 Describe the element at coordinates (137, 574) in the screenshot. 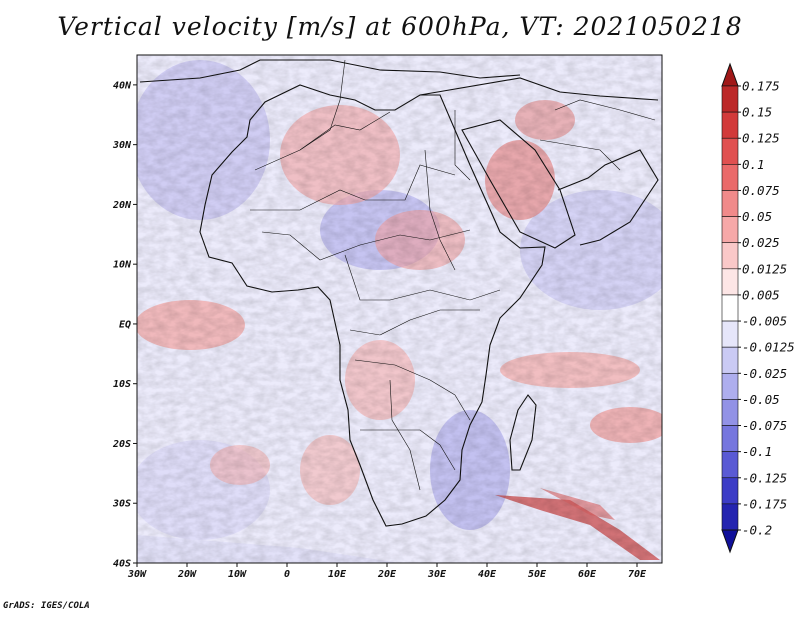

I see `lon-label: 30W` at that location.